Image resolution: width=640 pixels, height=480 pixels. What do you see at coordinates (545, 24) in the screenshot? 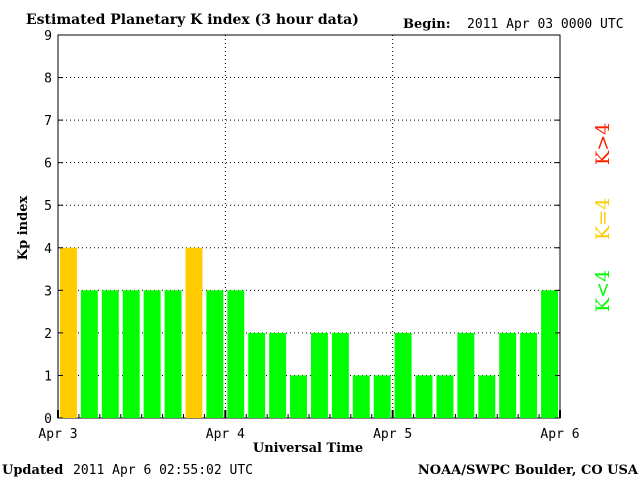
I see `begin-value: 2011 Apr 03 0000 UTC` at bounding box center [545, 24].